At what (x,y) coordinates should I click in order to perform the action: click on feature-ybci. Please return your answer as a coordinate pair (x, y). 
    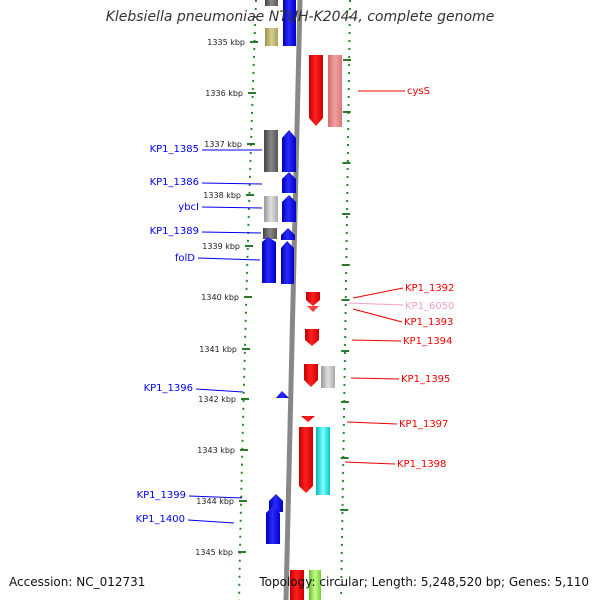
    Looking at the image, I should click on (289, 208).